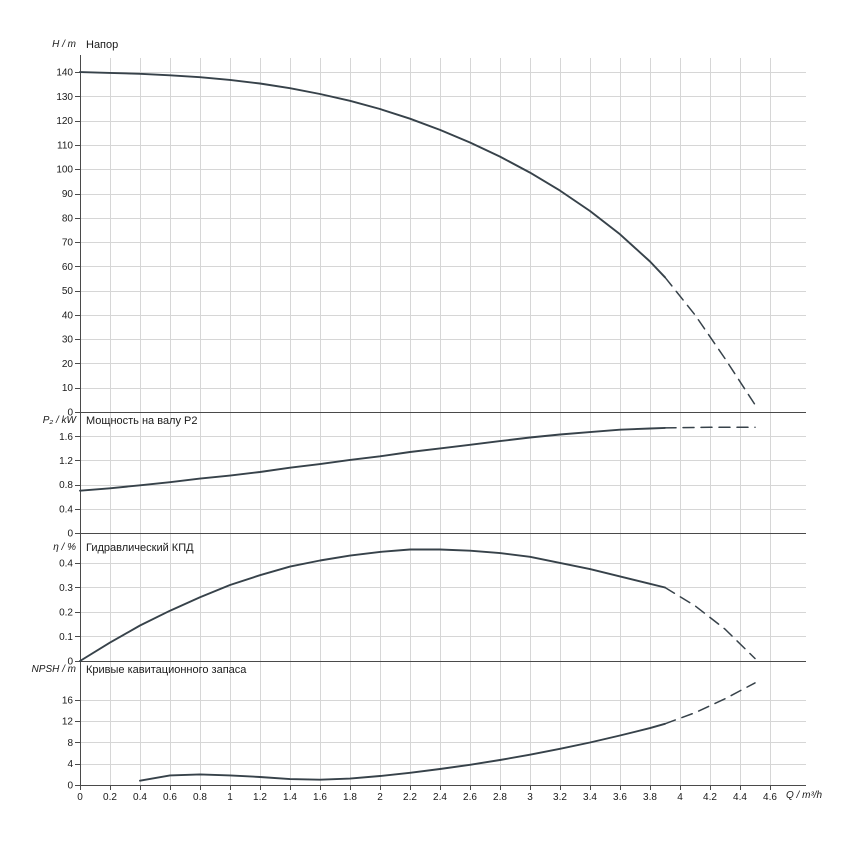 The image size is (850, 850). What do you see at coordinates (710, 703) in the screenshot?
I see `curve-npsh-dashed` at bounding box center [710, 703].